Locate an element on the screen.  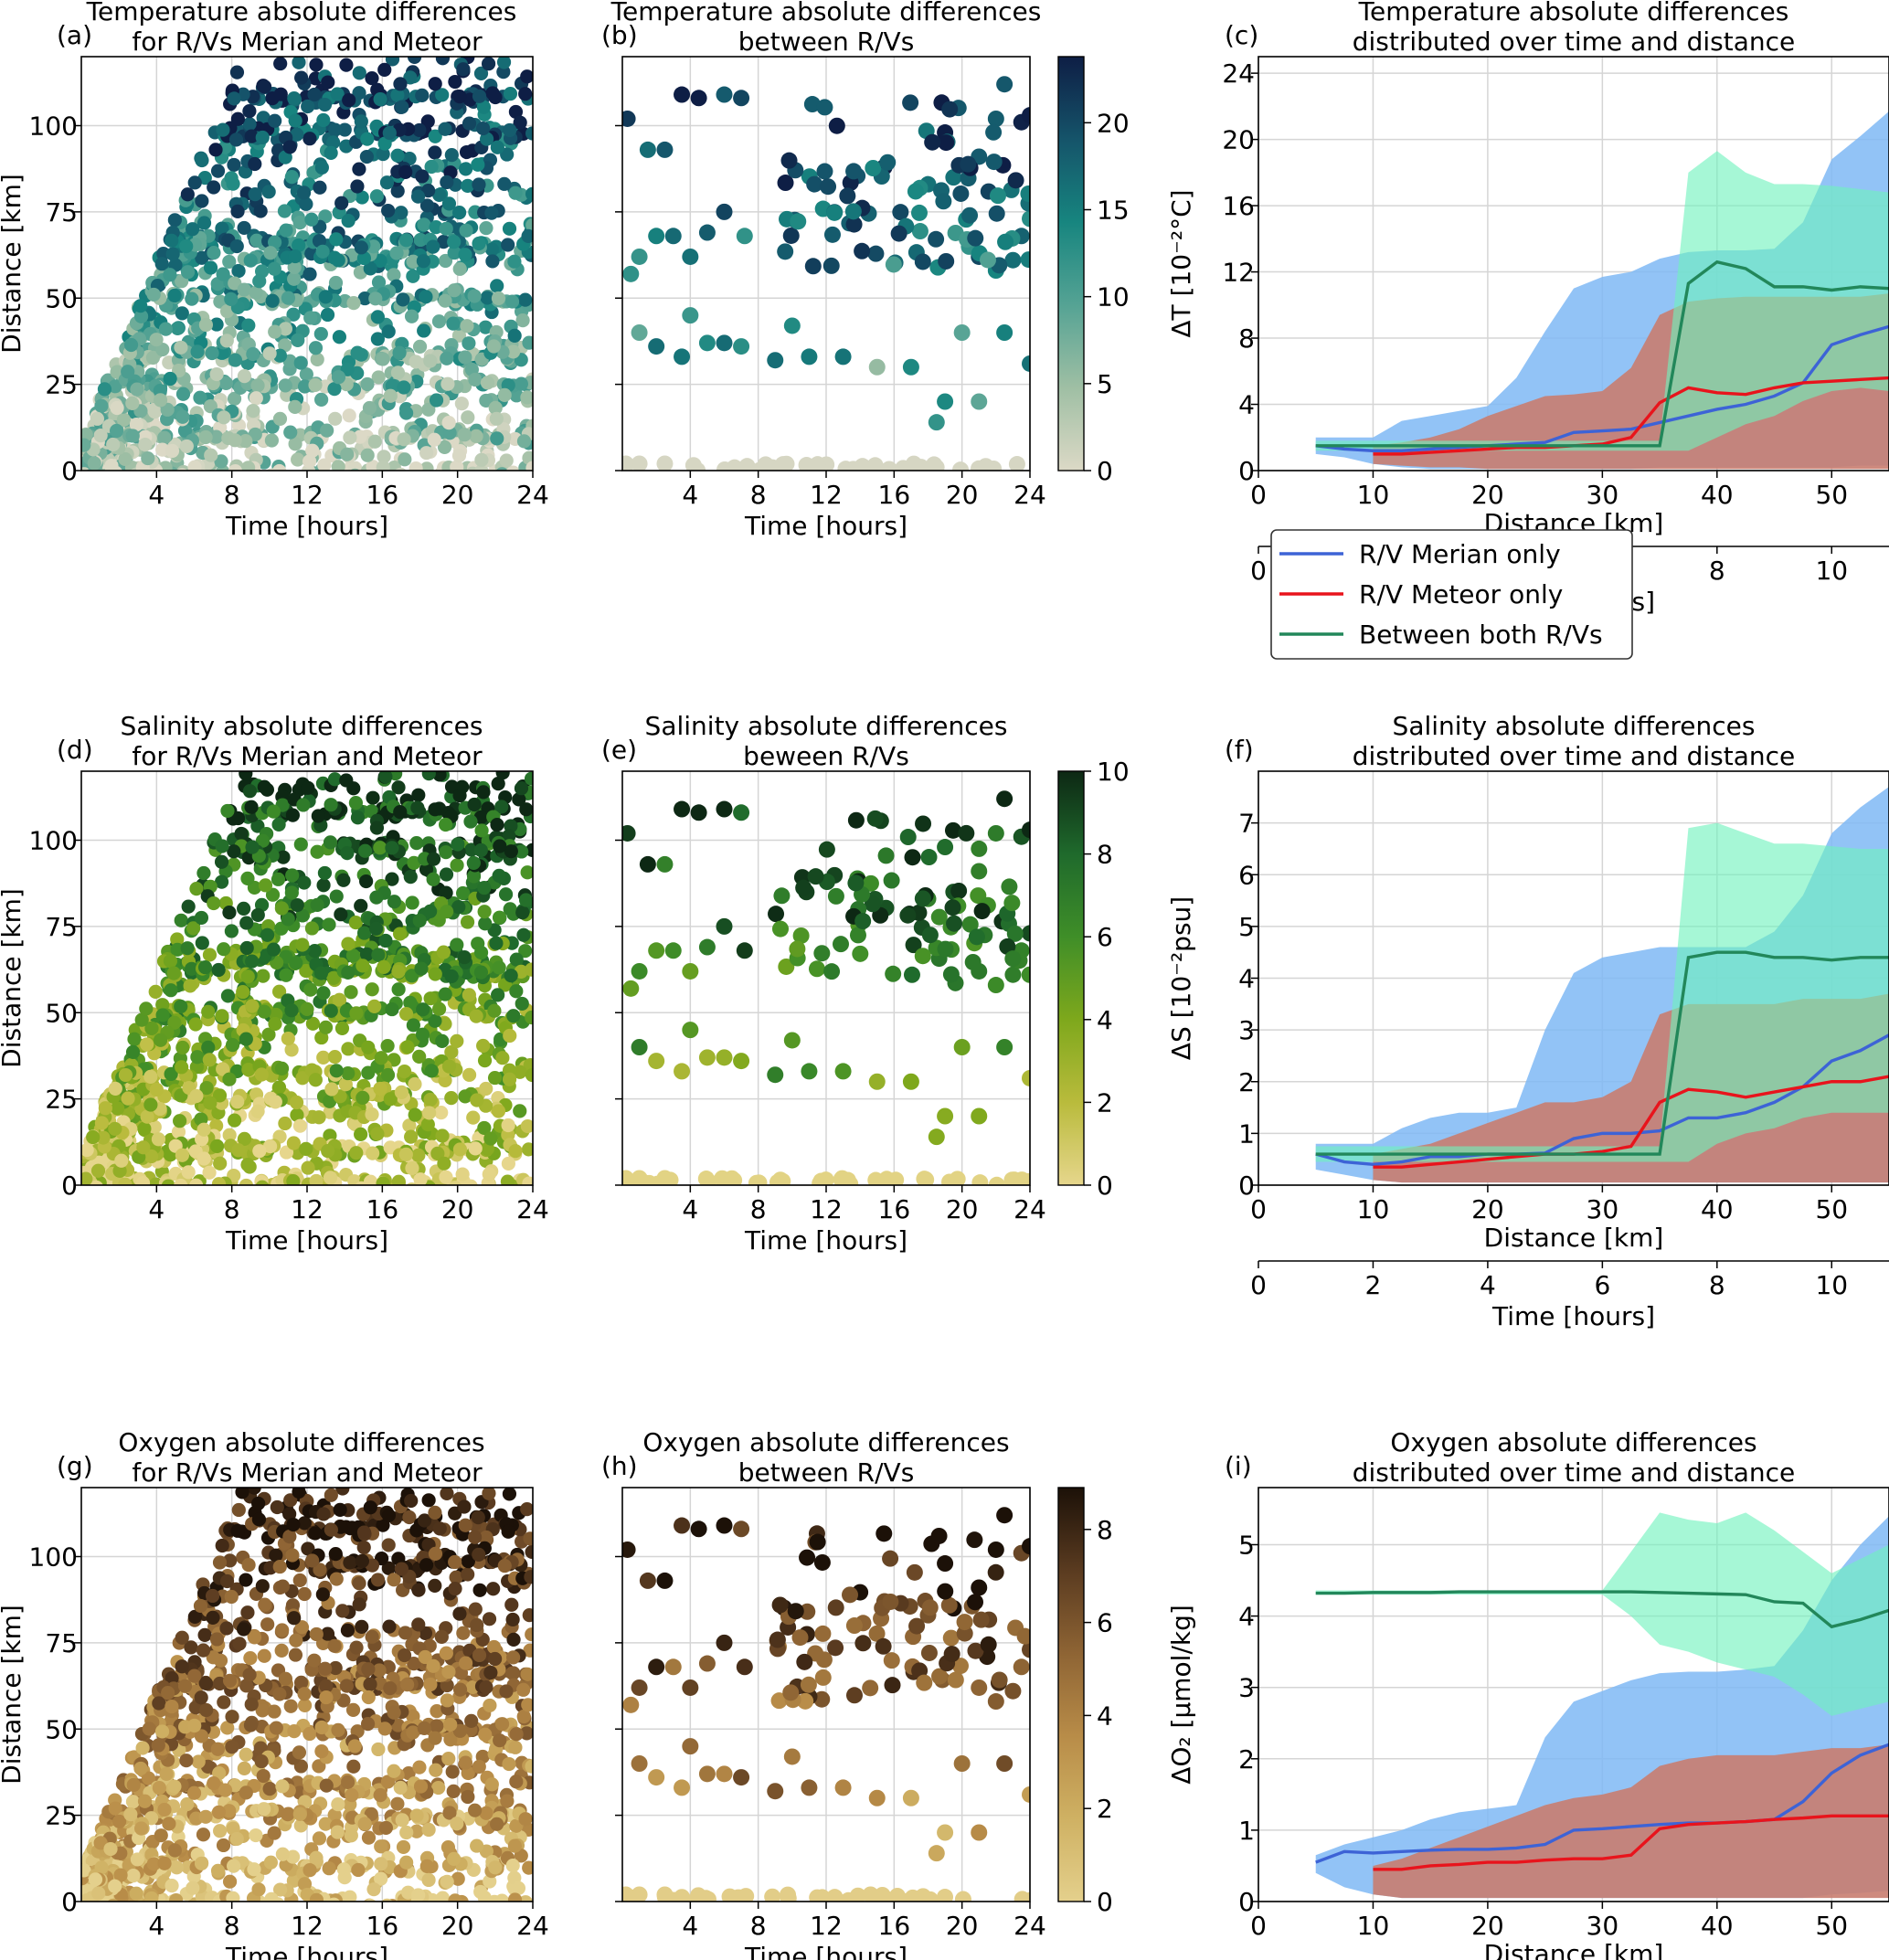
x-tick-label: 20 is located at coordinates (457, 1209).